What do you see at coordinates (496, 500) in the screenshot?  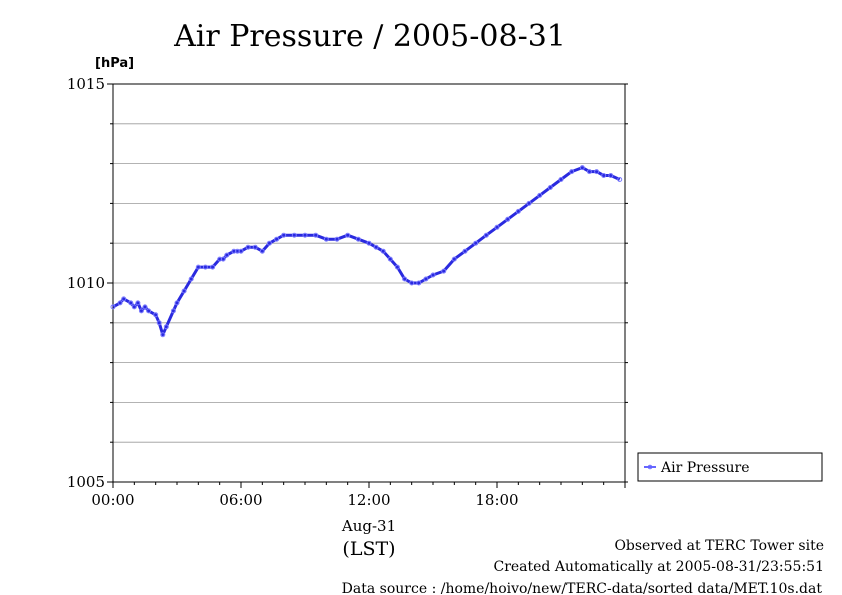 I see `x-tick-label: 18:00` at bounding box center [496, 500].